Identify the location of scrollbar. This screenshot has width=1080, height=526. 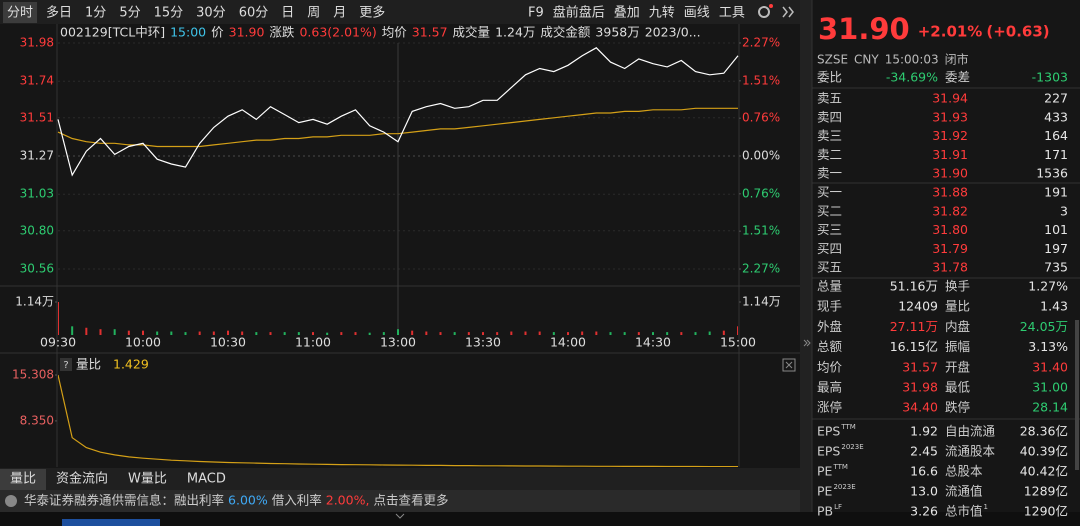
(1077, 395).